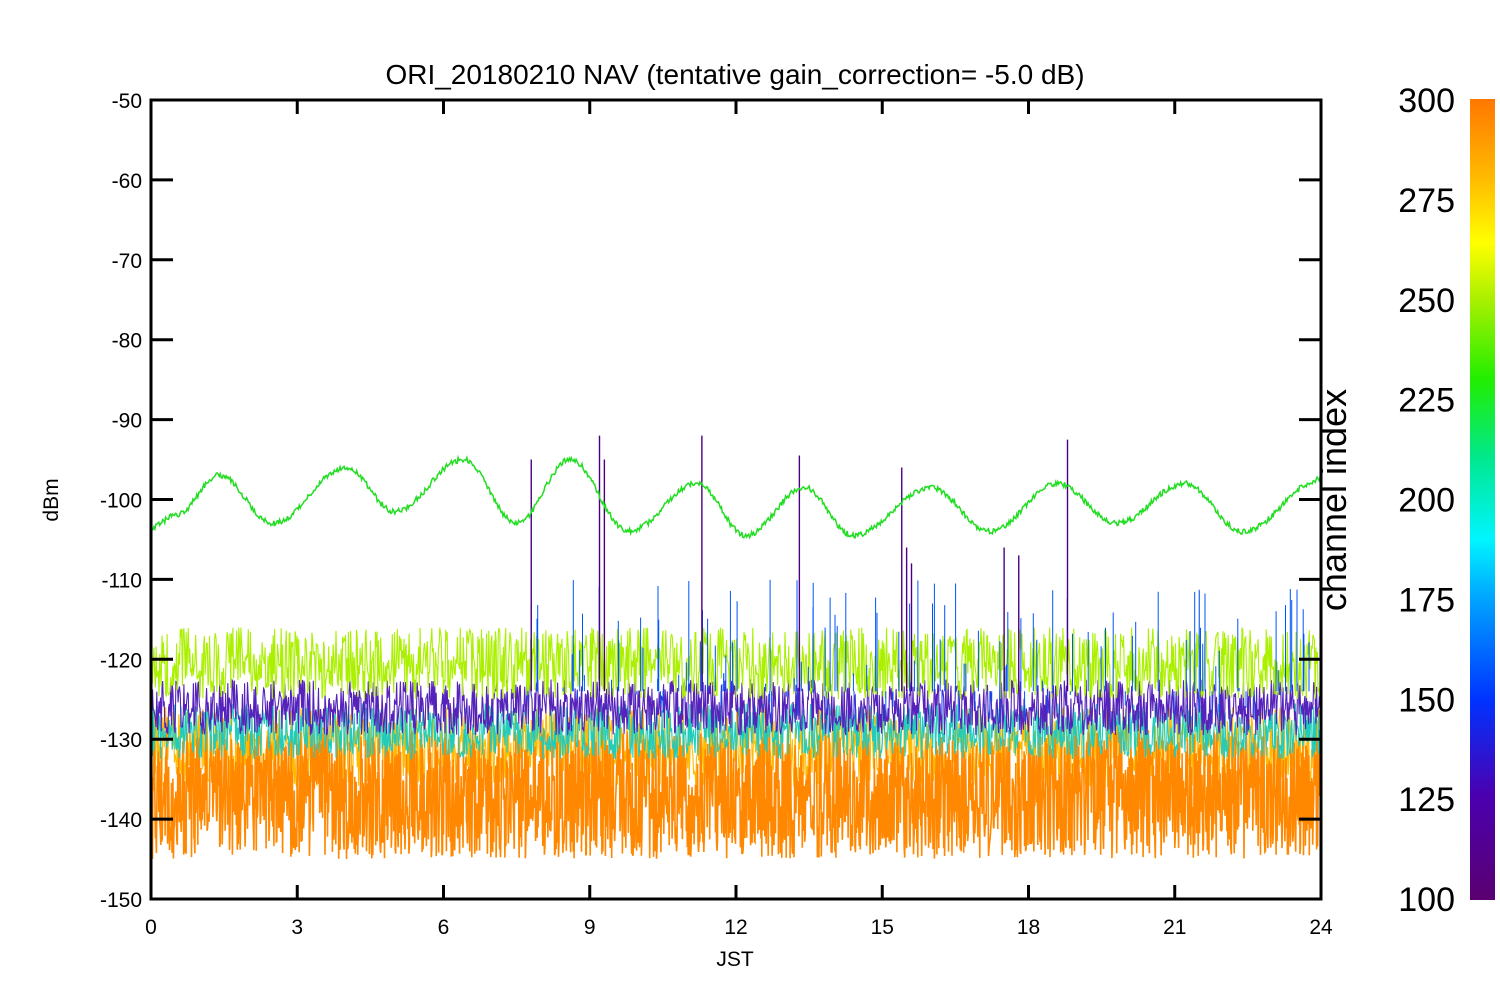 The height and width of the screenshot is (1000, 1500). What do you see at coordinates (1426, 401) in the screenshot?
I see `colorbar-tick-label: 225` at bounding box center [1426, 401].